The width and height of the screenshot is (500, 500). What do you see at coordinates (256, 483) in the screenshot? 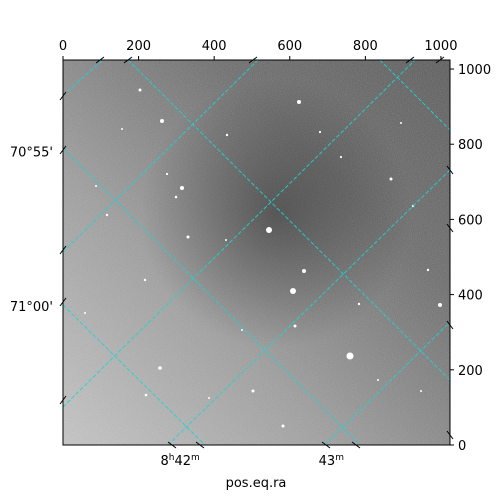
I see `x-axis-label: pos.eq.ra` at bounding box center [256, 483].